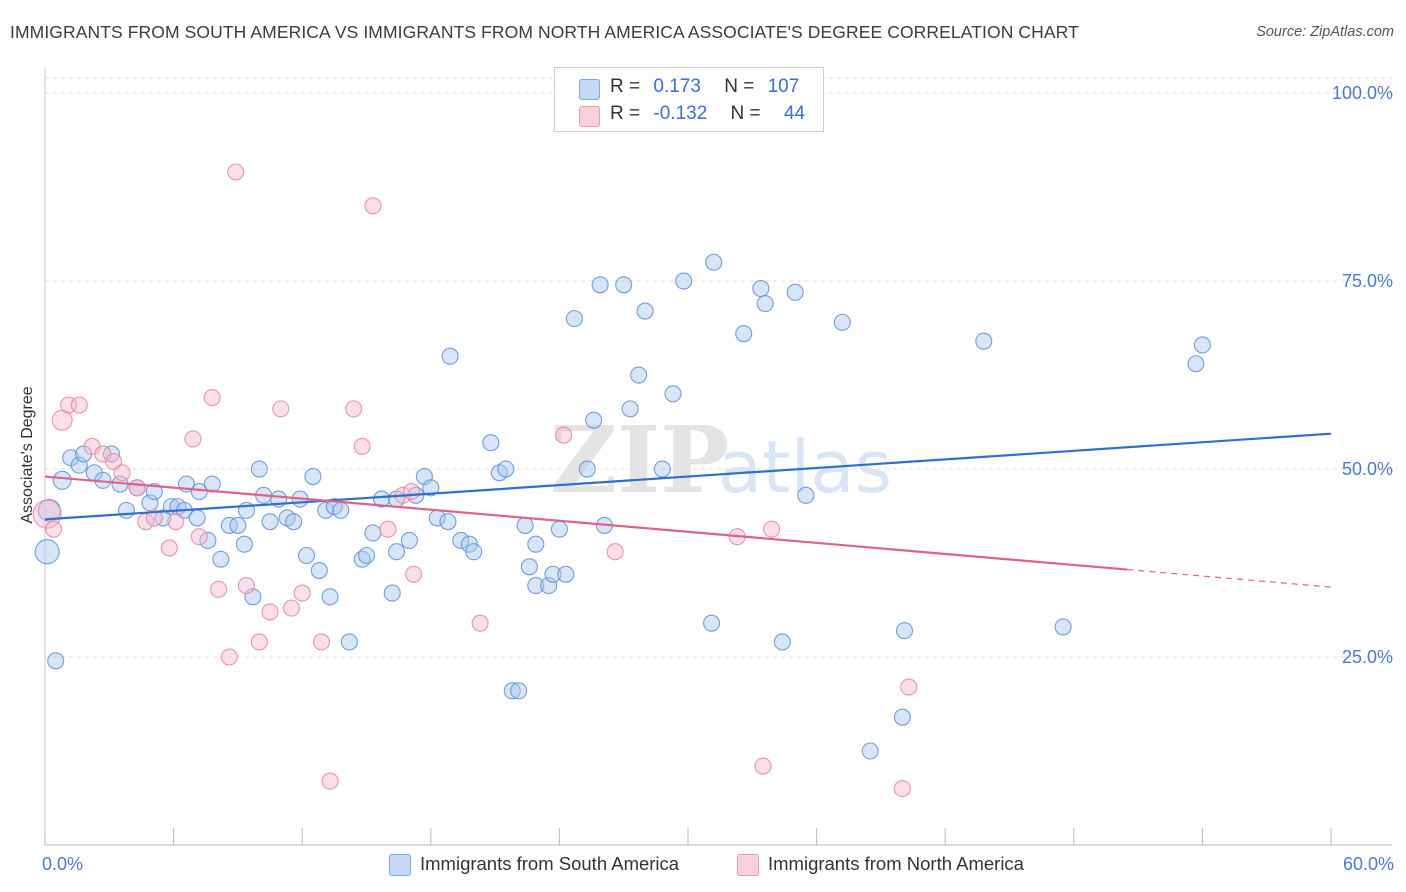 Image resolution: width=1406 pixels, height=892 pixels. What do you see at coordinates (1362, 93) in the screenshot?
I see `y-tick-label: 100.0%` at bounding box center [1362, 93].